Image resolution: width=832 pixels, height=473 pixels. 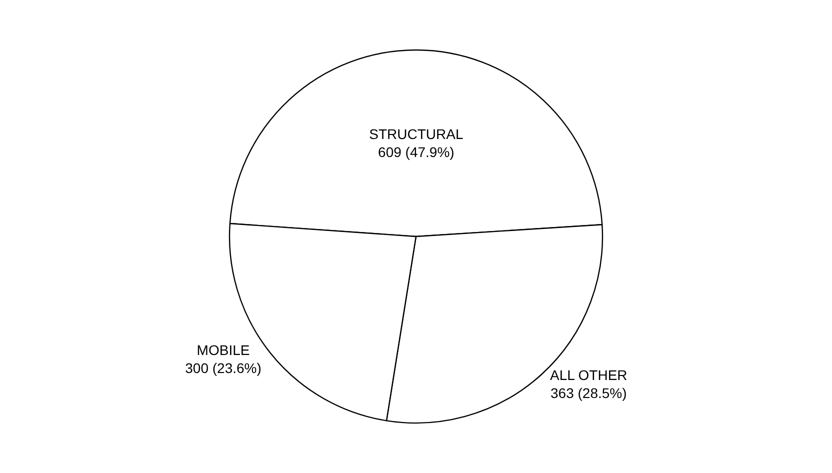 I want to click on slice-label: STRUCTURAL, so click(x=416, y=134).